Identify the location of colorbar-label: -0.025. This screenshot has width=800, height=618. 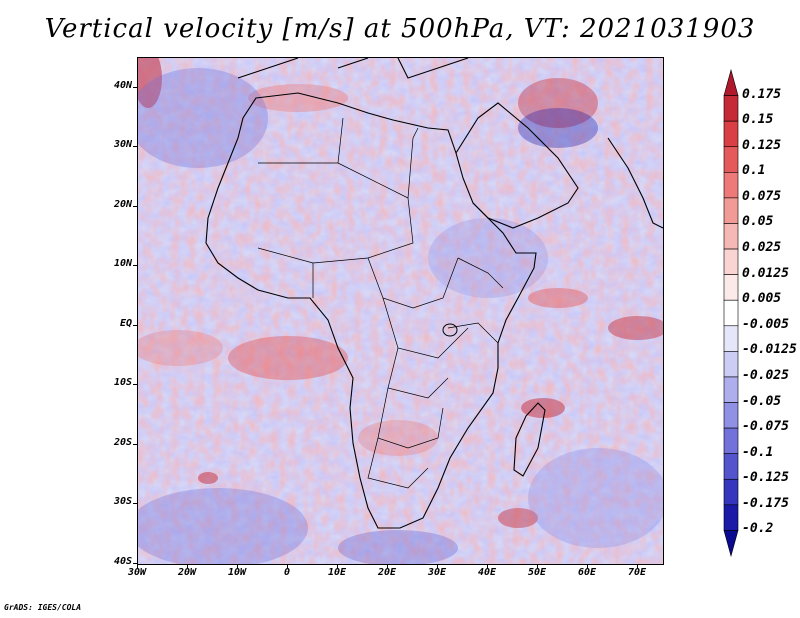
(765, 375).